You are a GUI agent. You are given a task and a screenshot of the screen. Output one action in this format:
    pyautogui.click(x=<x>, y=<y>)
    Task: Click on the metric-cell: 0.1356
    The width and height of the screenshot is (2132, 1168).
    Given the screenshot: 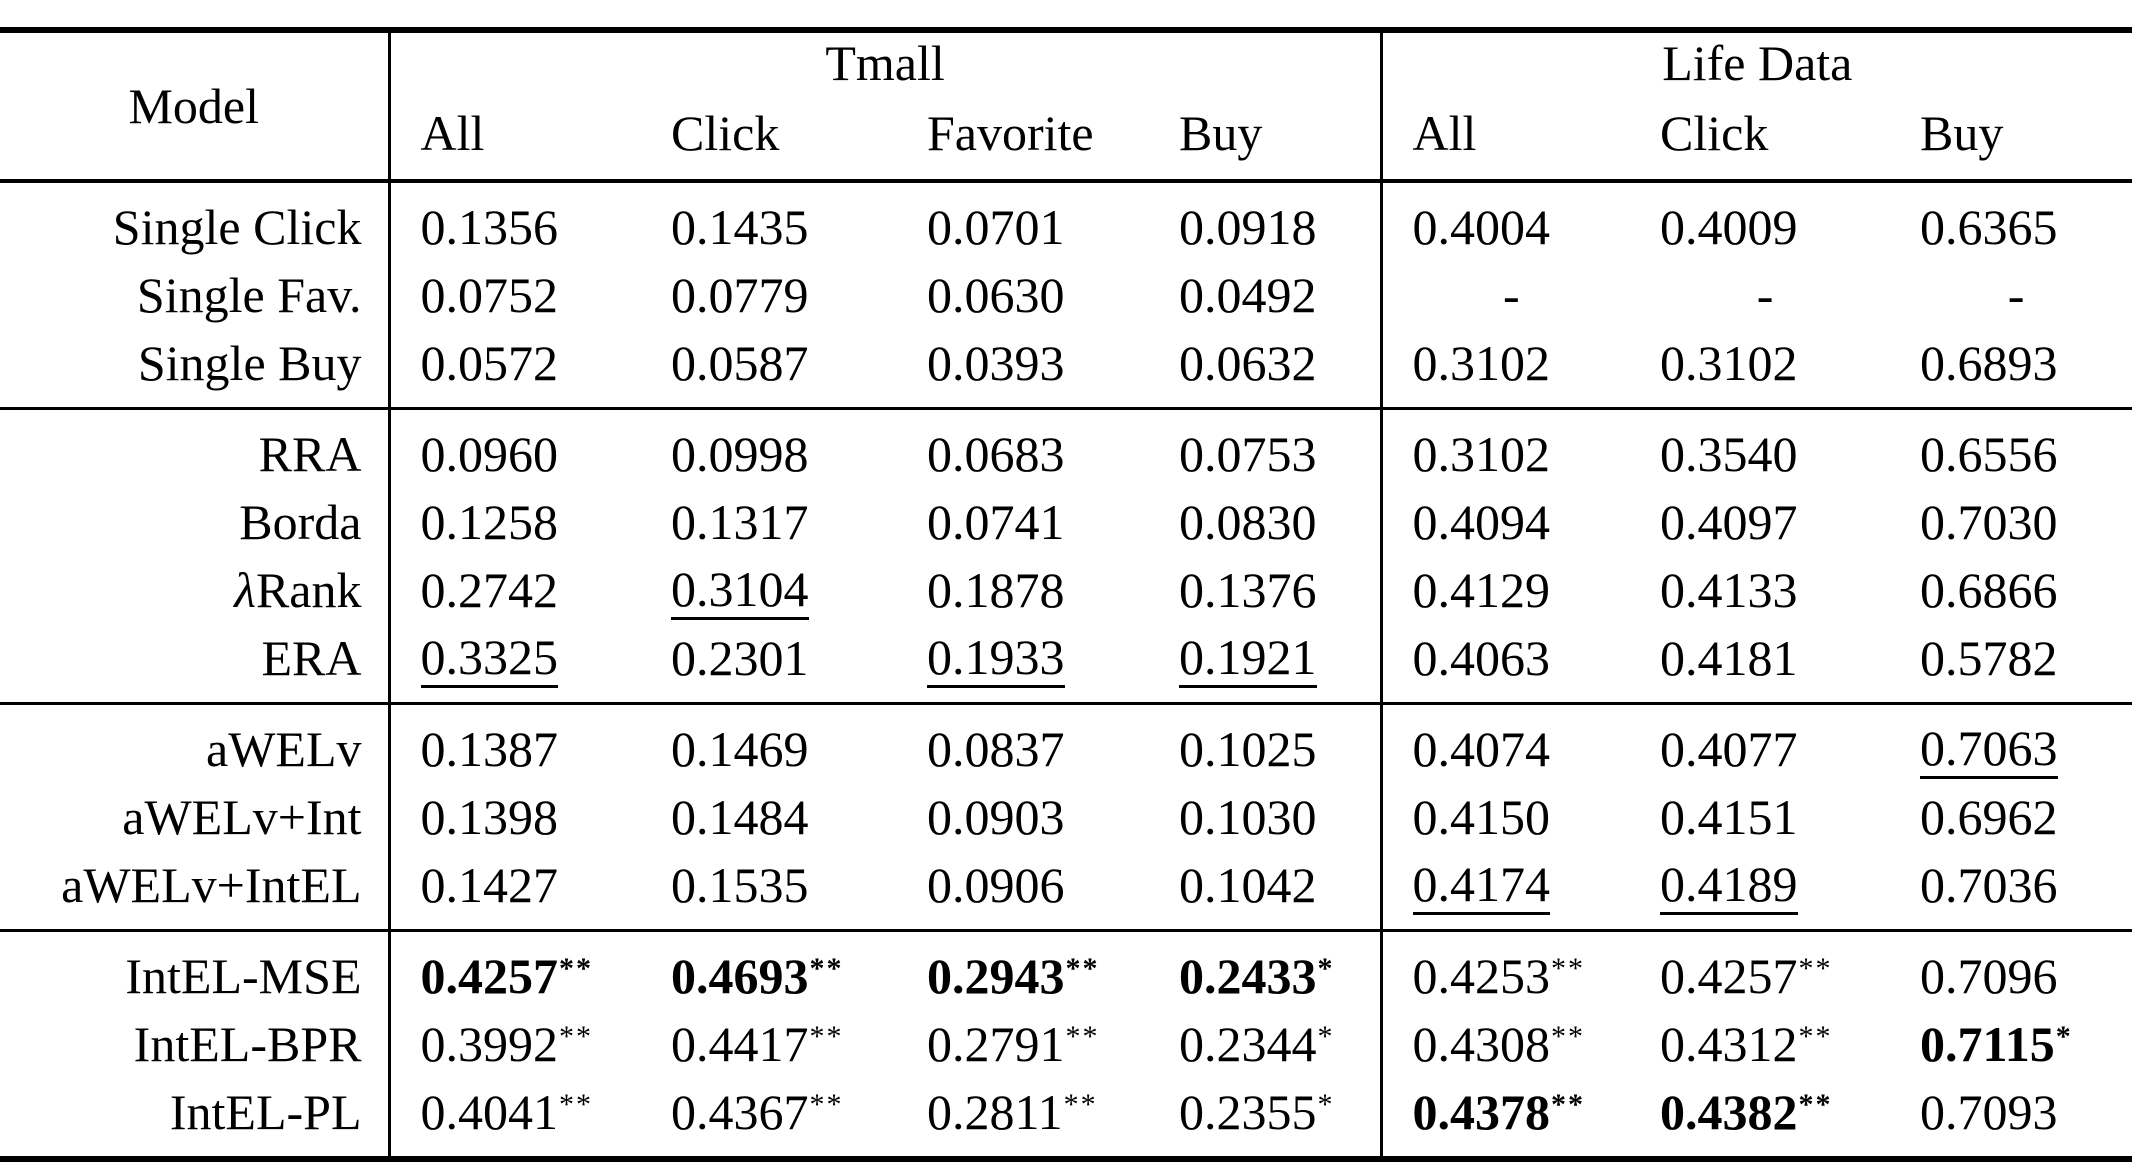 What is the action you would take?
    pyautogui.click(x=514, y=221)
    